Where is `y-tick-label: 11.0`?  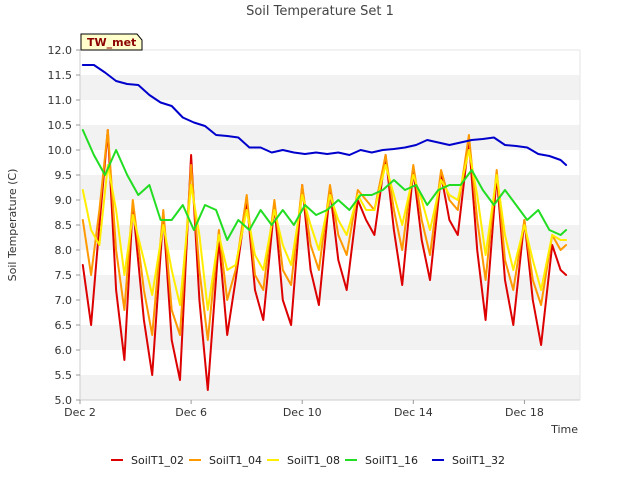
y-tick-label: 11.0 is located at coordinates (60, 100).